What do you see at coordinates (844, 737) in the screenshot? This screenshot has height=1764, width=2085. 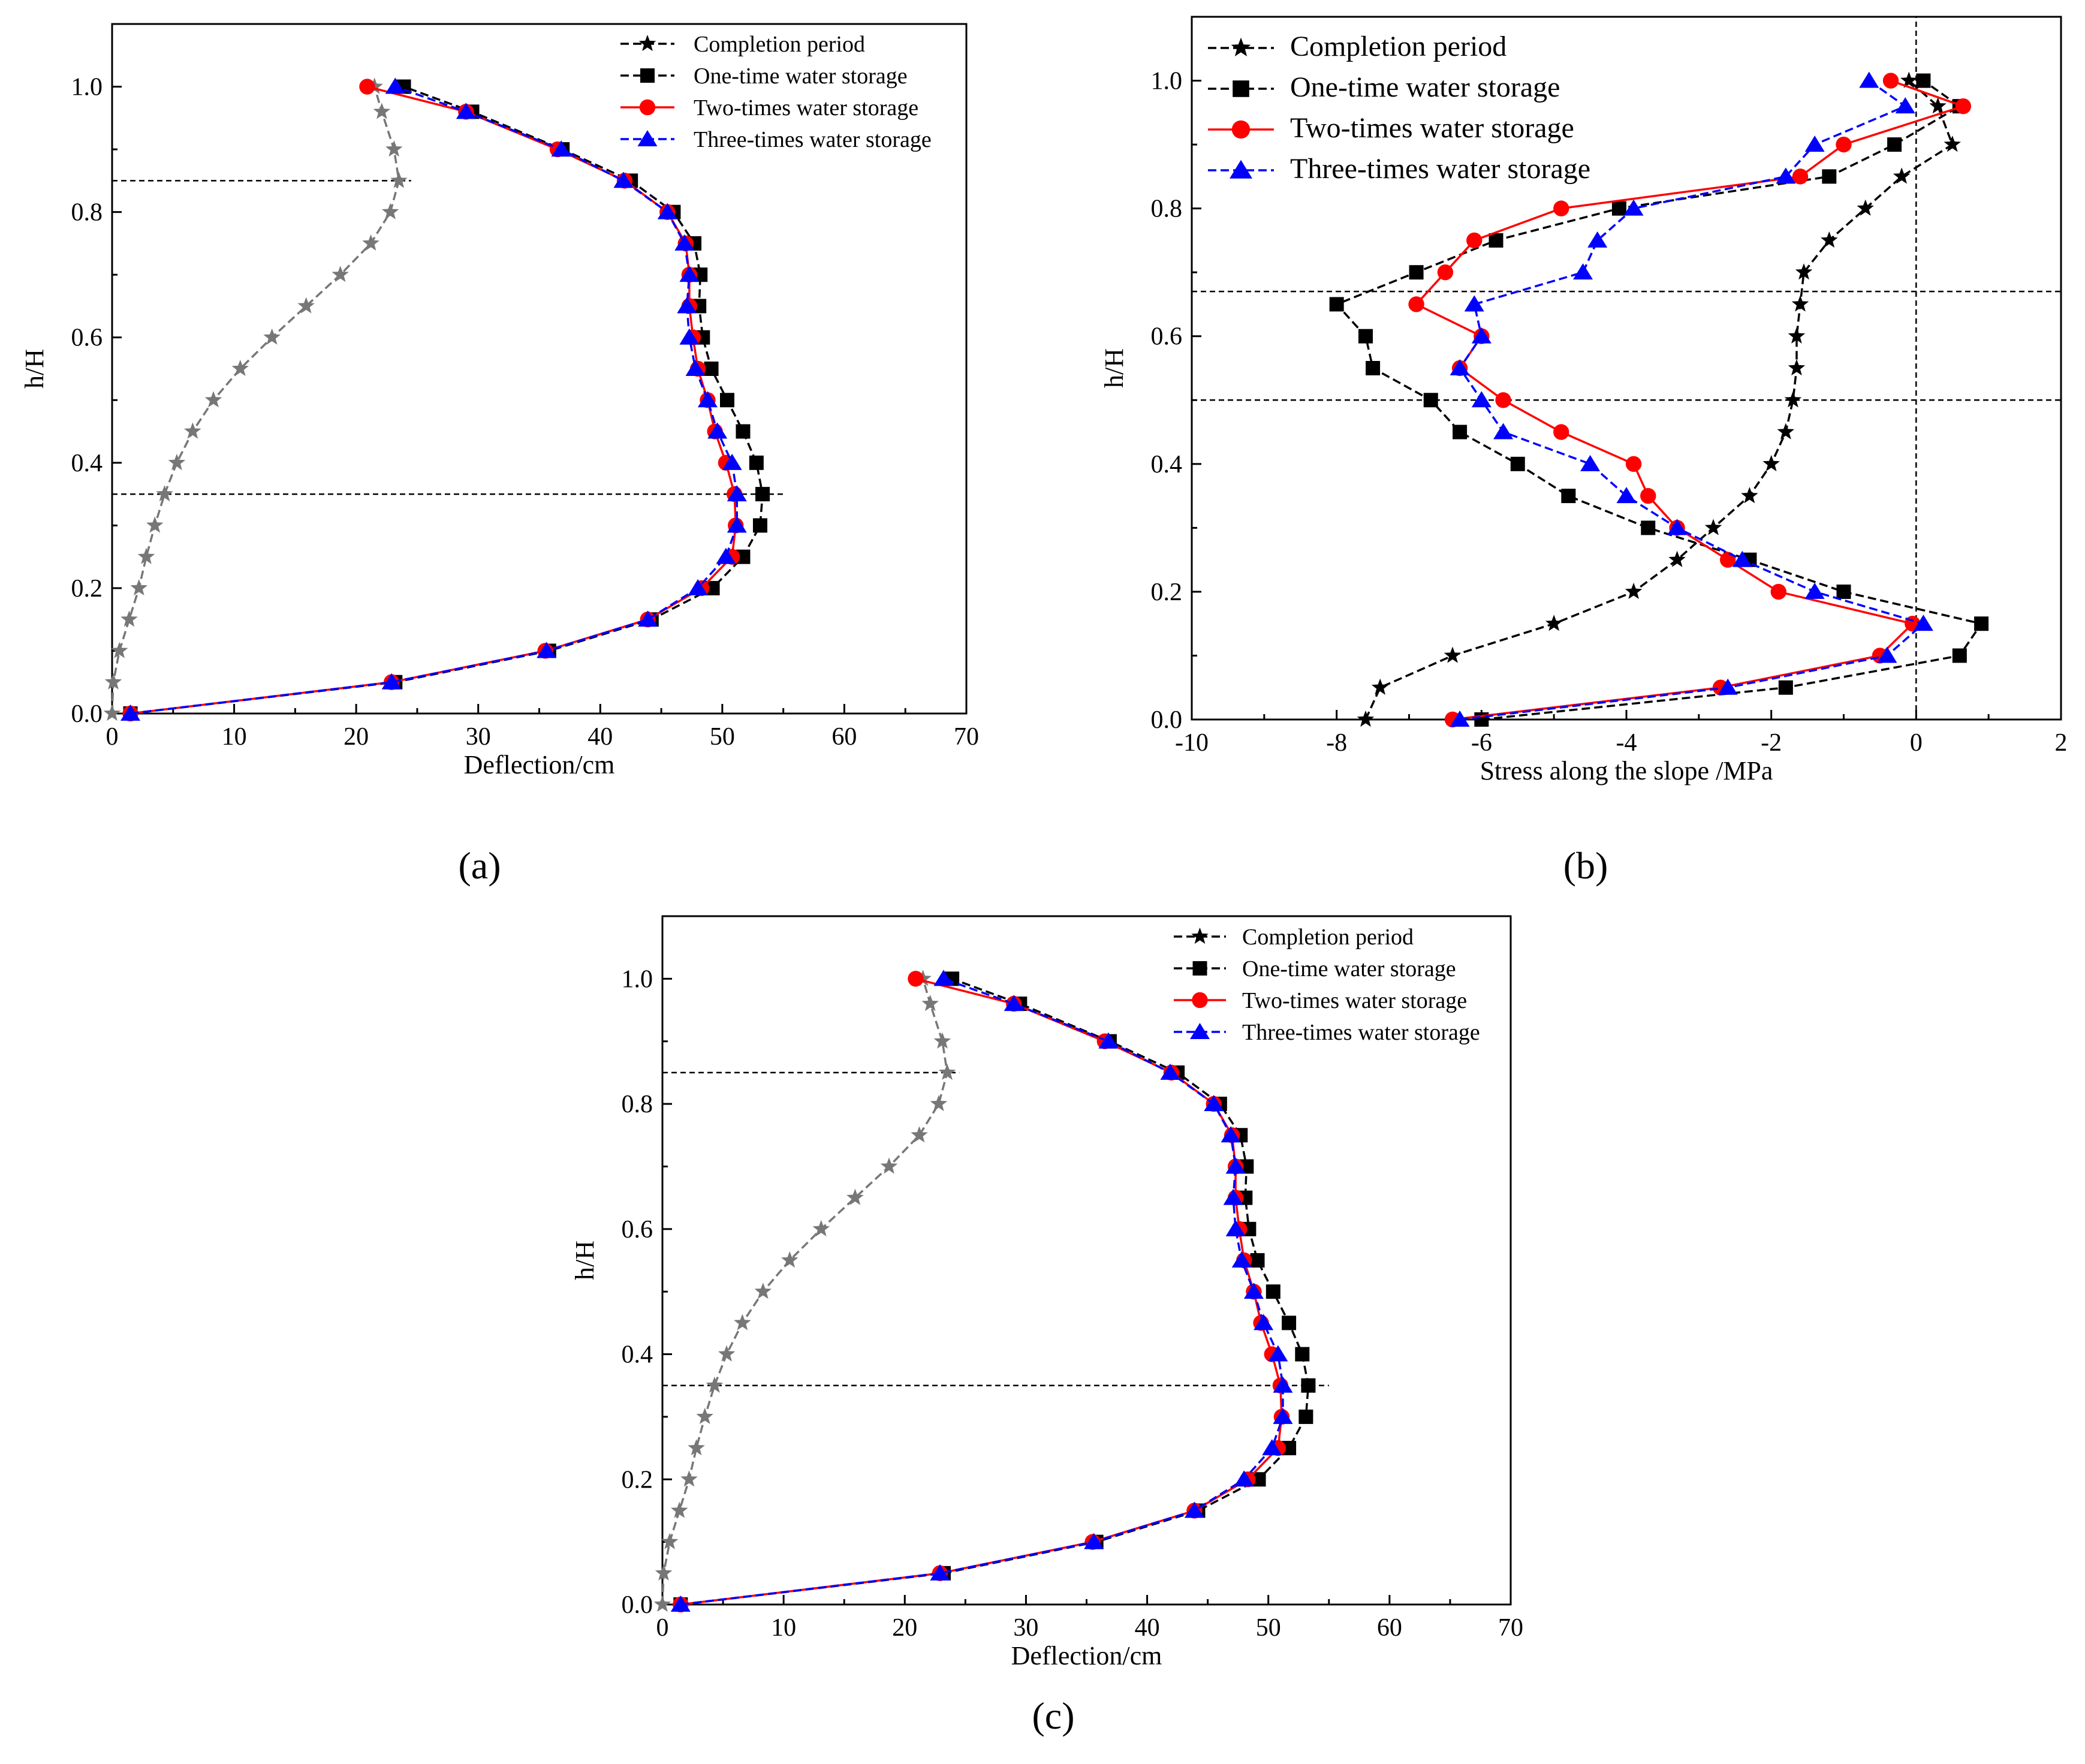 I see `x-tick-label: 60` at bounding box center [844, 737].